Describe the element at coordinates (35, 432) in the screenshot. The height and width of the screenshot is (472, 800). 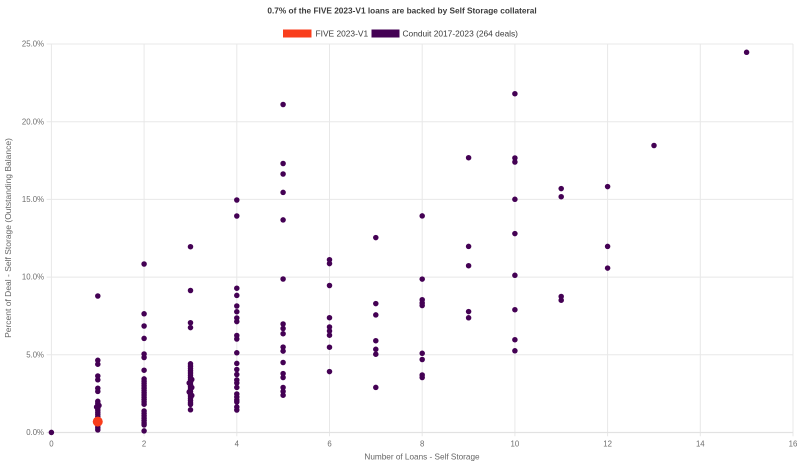
I see `svg-text: 0.0%` at that location.